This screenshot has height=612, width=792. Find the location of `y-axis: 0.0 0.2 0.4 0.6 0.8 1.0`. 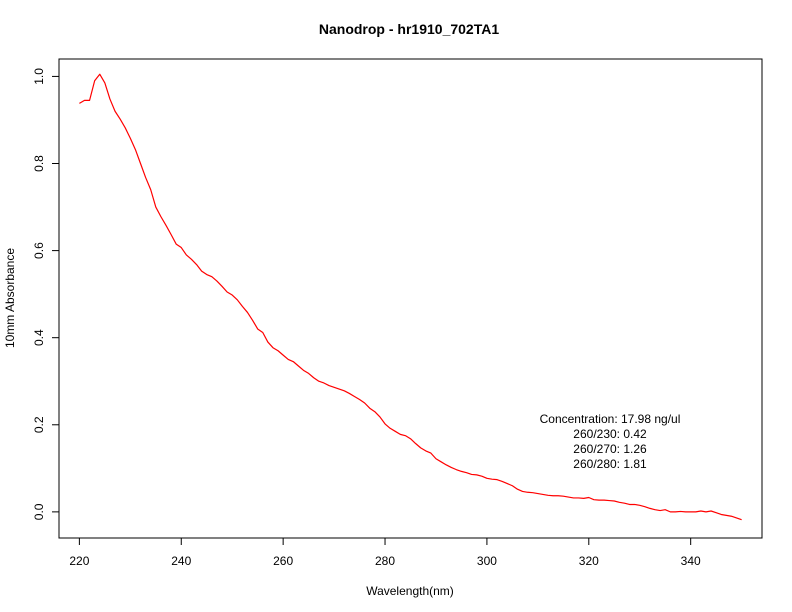

y-axis: 0.0 0.2 0.4 0.6 0.8 1.0 is located at coordinates (46, 294).